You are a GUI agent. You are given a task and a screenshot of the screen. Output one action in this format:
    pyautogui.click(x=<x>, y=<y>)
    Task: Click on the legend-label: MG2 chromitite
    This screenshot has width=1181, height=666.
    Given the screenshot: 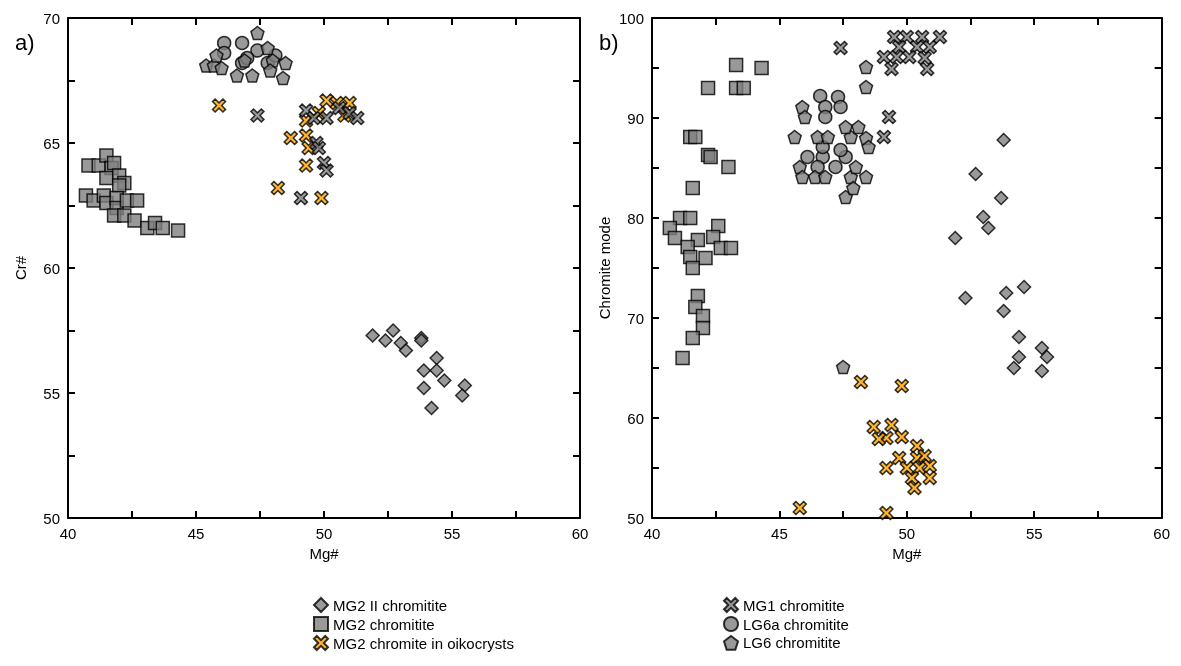 What is the action you would take?
    pyautogui.click(x=384, y=624)
    